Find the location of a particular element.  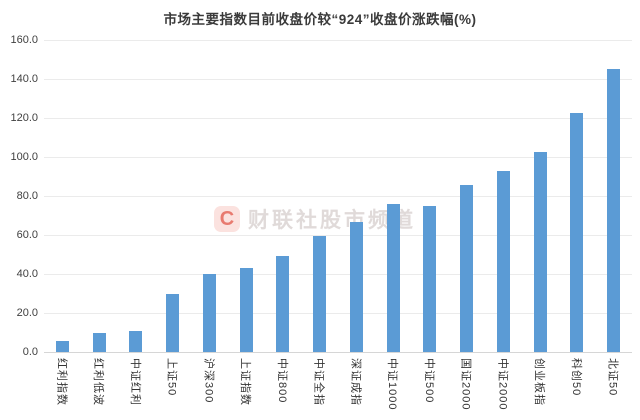

watermark: C 财联社股市频道 is located at coordinates (315, 219).